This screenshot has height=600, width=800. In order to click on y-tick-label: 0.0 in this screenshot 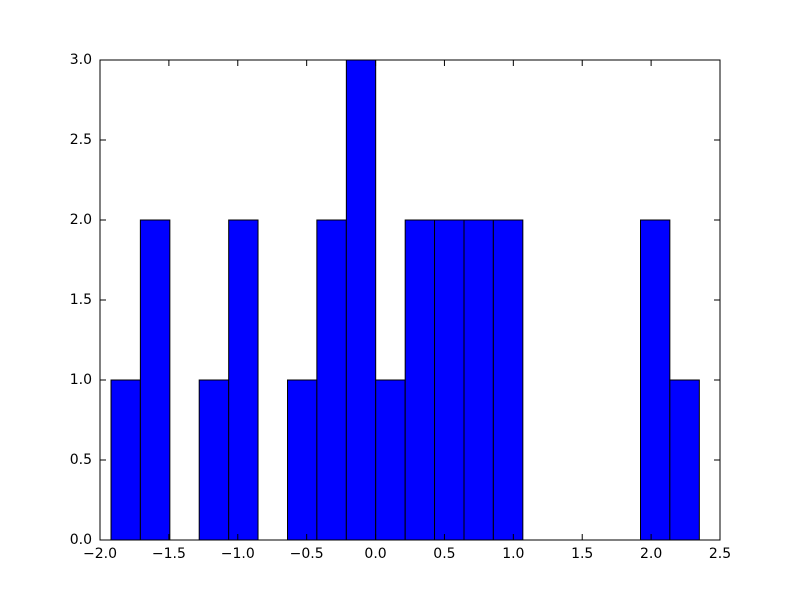, I will do `click(81, 540)`.